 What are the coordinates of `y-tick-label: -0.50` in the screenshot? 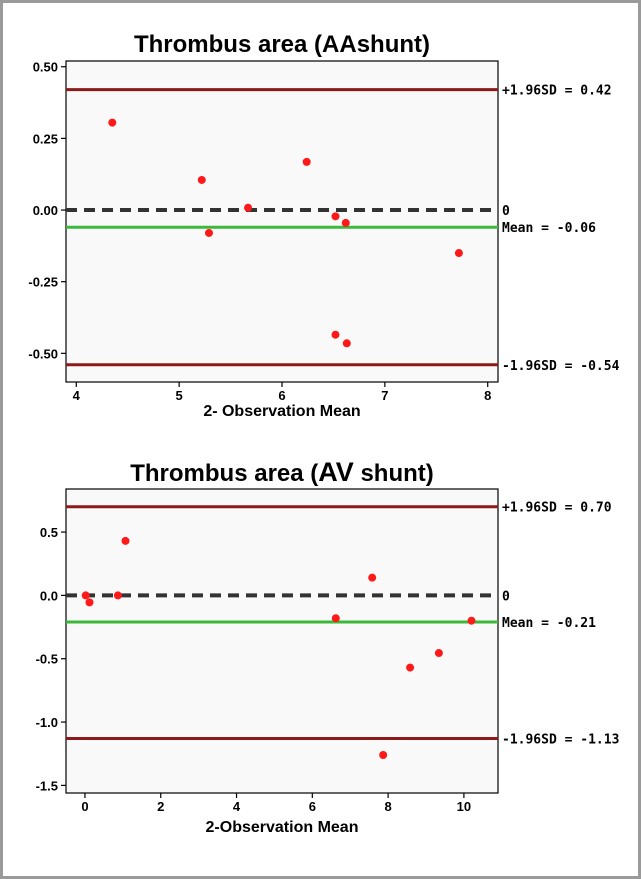 It's located at (43, 353).